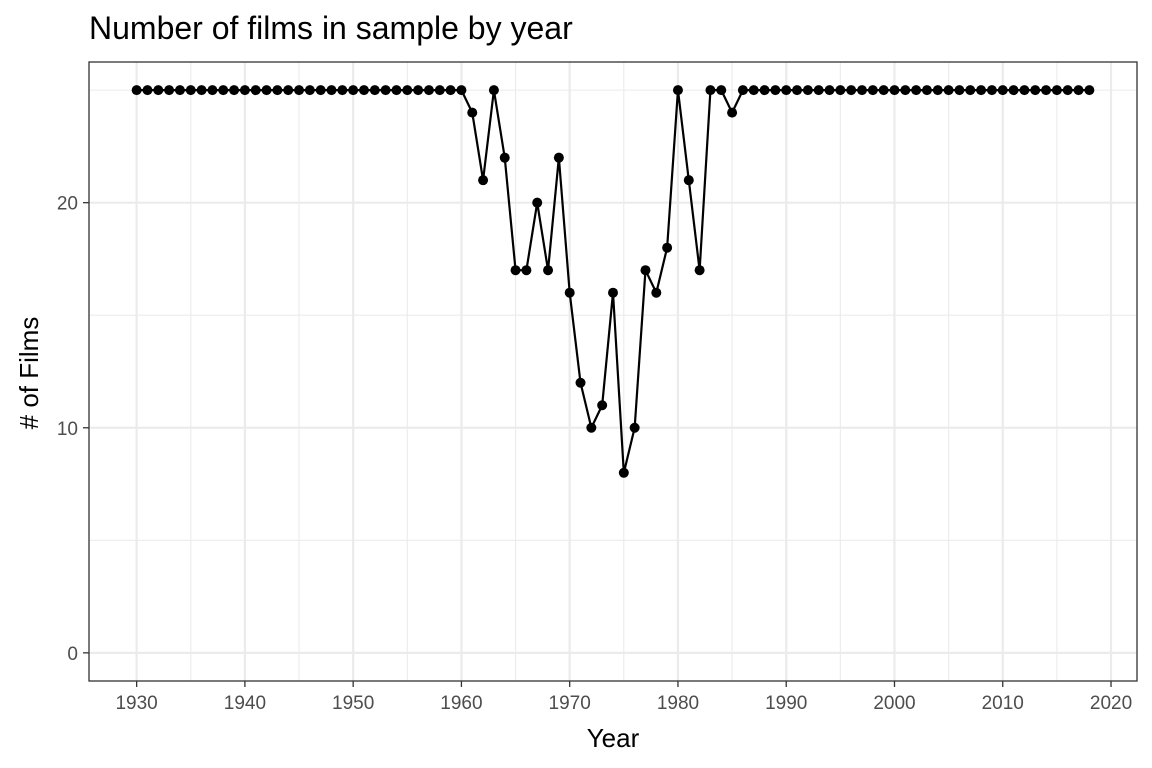 The height and width of the screenshot is (768, 1152). What do you see at coordinates (353, 703) in the screenshot?
I see `x-tick-label: 1950` at bounding box center [353, 703].